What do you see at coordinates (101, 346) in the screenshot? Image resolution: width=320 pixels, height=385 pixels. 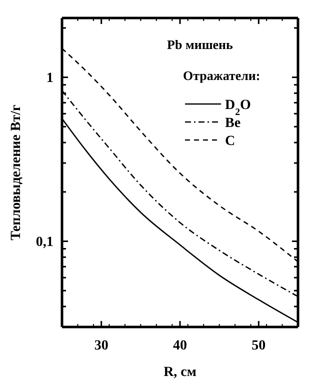 I see `x-tick-label: 30` at bounding box center [101, 346].